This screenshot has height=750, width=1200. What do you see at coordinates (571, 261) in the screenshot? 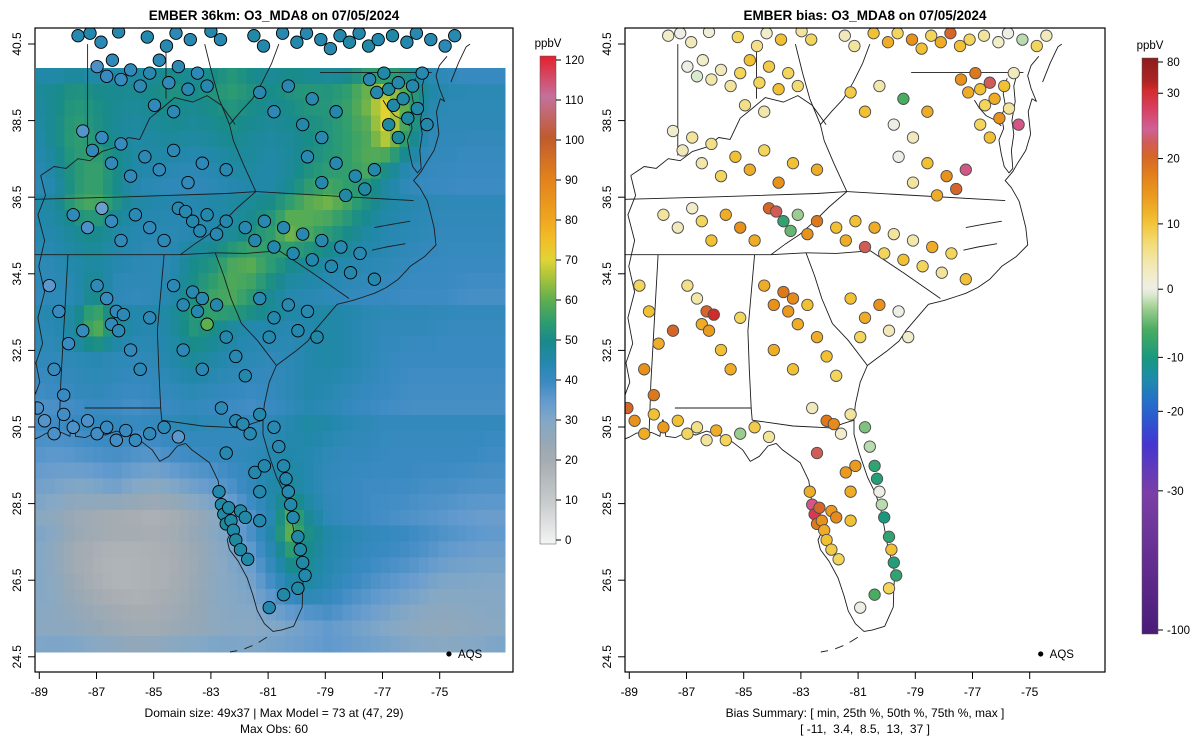
I see `colorbar-tick-label: 70` at bounding box center [571, 261].